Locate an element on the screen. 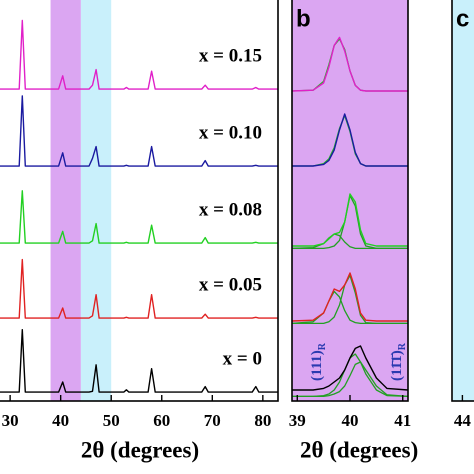 This screenshot has width=474, height=474. x-tick-label: 50 is located at coordinates (111, 420).